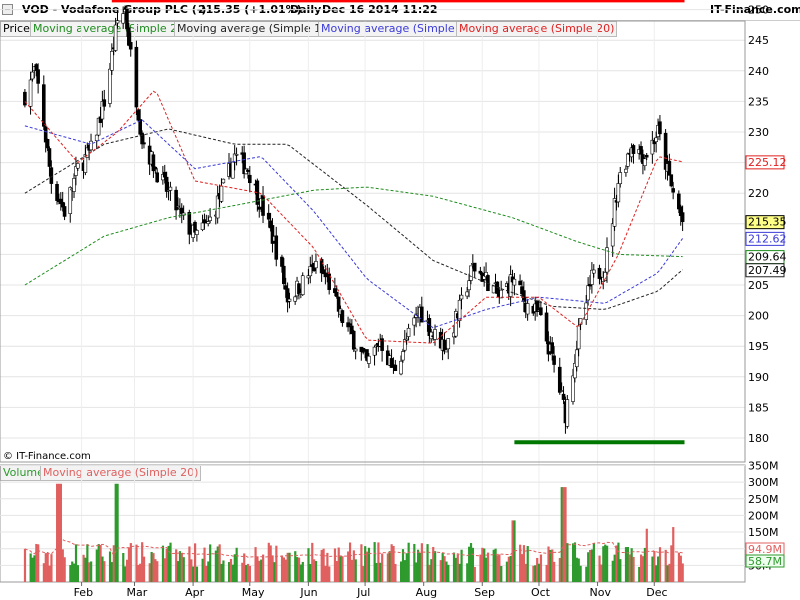 The width and height of the screenshot is (800, 600). Describe the element at coordinates (23, 473) in the screenshot. I see `legend-volume: Volume` at that location.